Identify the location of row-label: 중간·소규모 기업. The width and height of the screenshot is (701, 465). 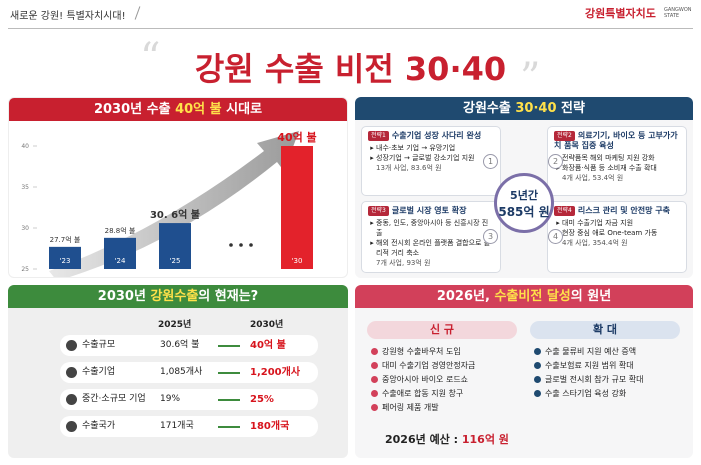
(114, 399).